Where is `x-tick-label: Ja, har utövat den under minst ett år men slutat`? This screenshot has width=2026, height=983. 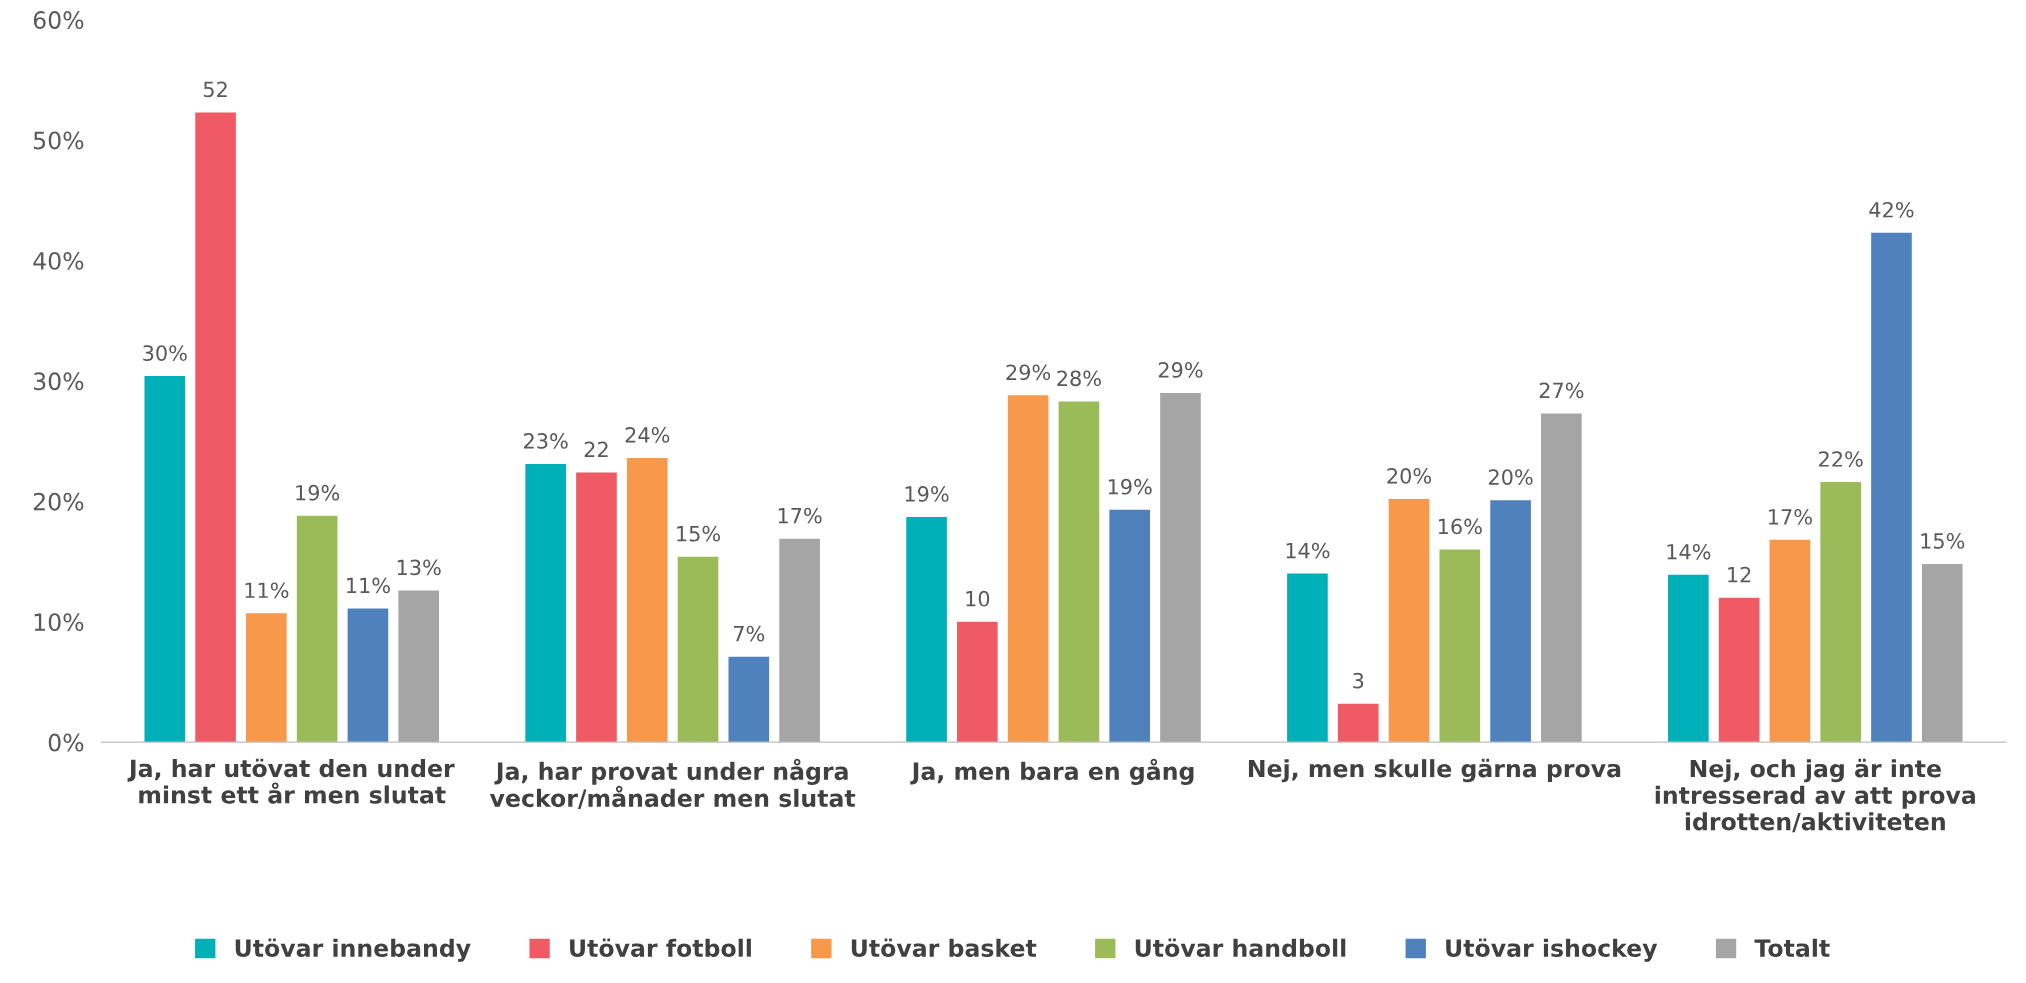
x-tick-label: Ja, har utövat den under minst ett år men slutat is located at coordinates (291, 781).